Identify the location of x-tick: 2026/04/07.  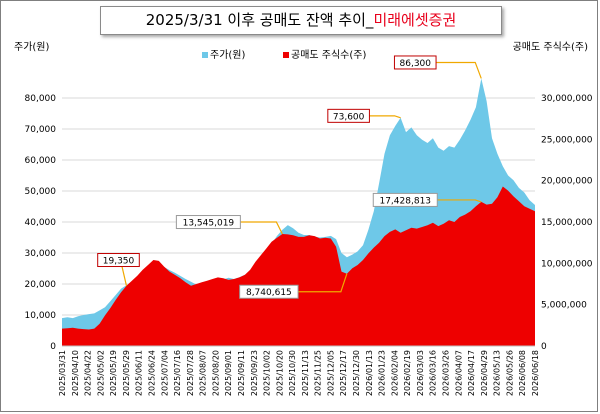
(458, 373).